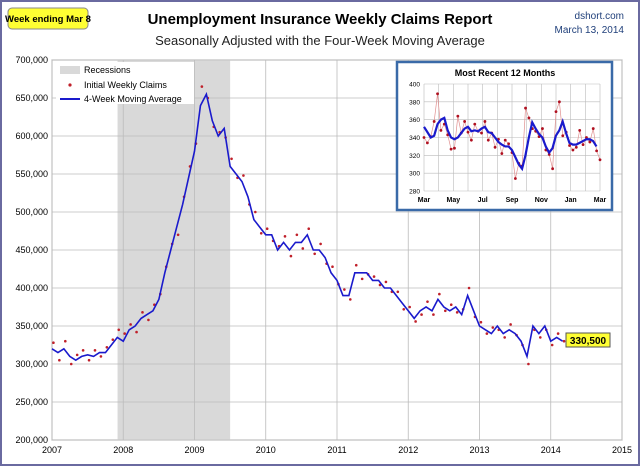  Describe the element at coordinates (70, 70) in the screenshot. I see `legend-recession-swatch` at that location.